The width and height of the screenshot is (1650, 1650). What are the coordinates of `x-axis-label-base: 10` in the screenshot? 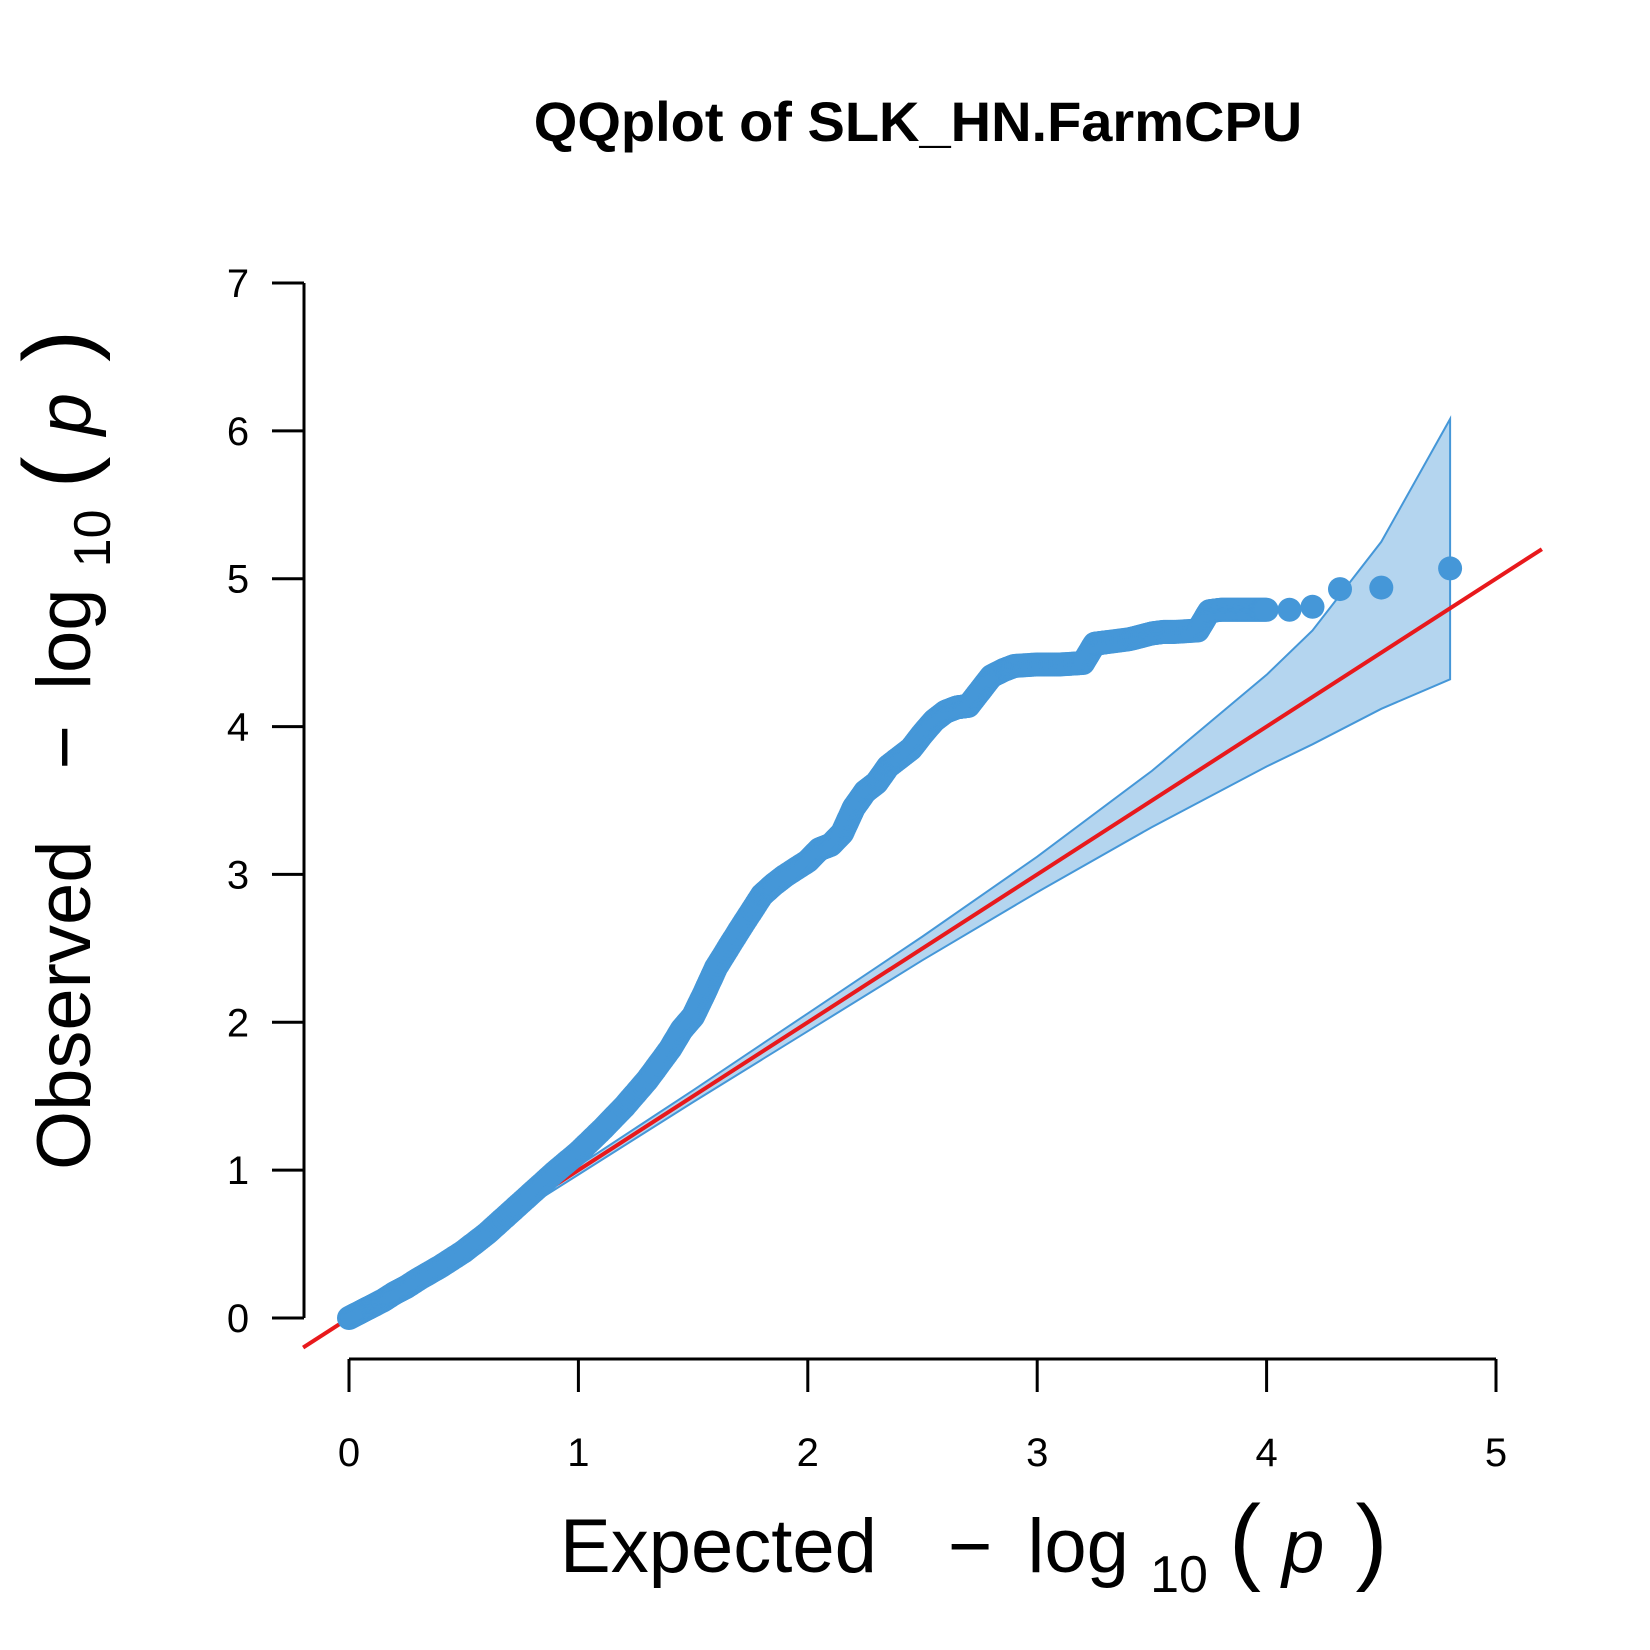 It's located at (1179, 1575).